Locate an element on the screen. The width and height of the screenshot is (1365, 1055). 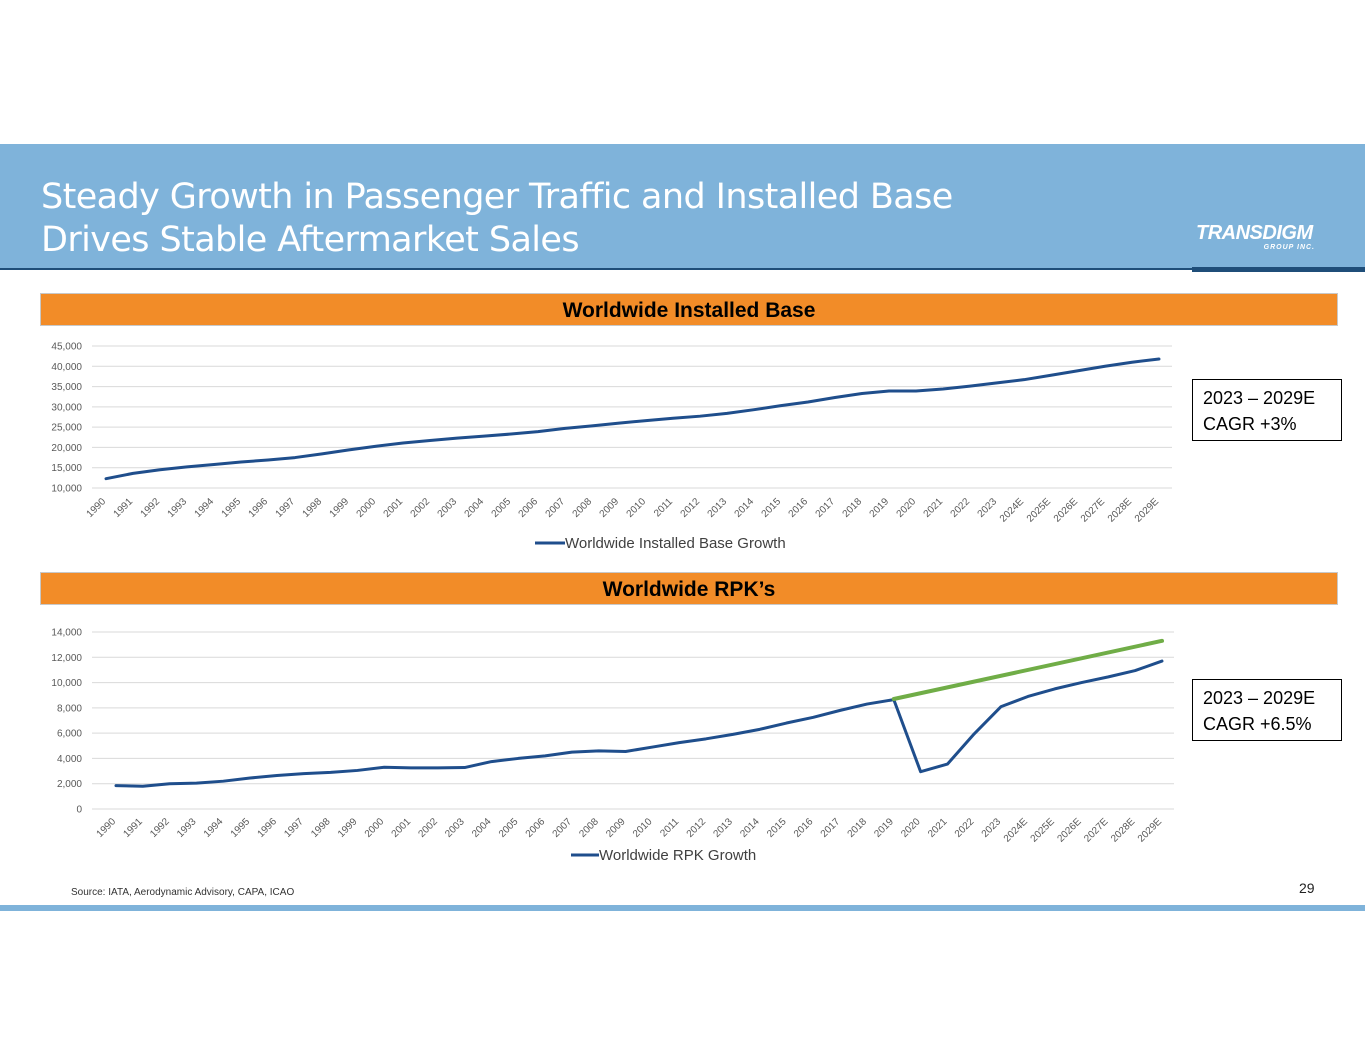
x-tick-label: 2027E is located at coordinates (1096, 830).